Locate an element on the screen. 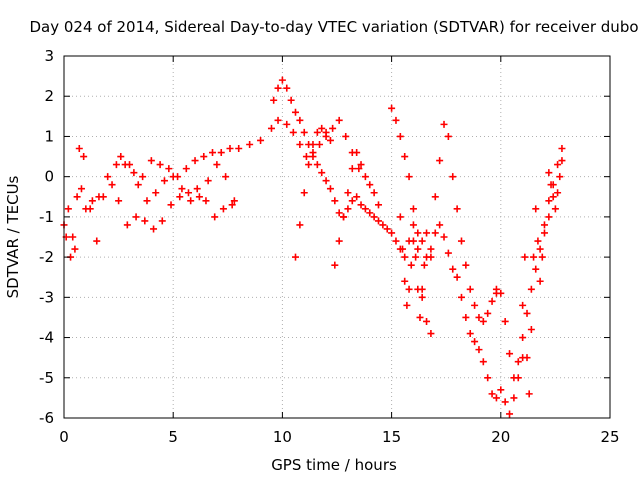  series-trace-a is located at coordinates (171, 178).